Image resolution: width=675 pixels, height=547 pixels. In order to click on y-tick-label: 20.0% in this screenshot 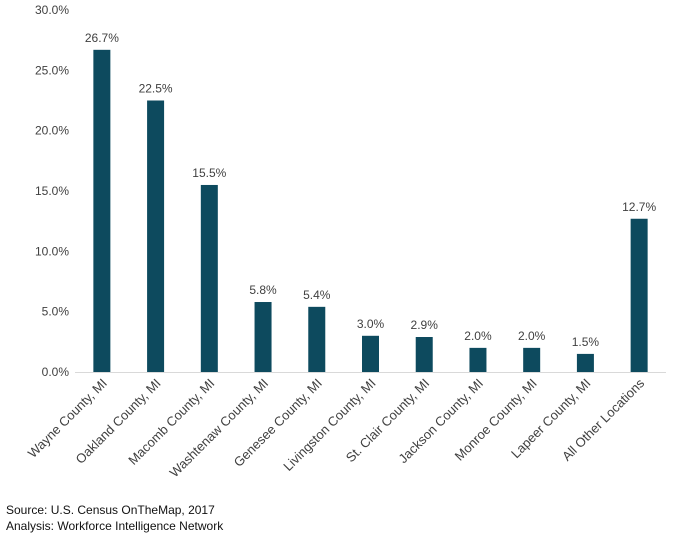, I will do `click(52, 131)`.